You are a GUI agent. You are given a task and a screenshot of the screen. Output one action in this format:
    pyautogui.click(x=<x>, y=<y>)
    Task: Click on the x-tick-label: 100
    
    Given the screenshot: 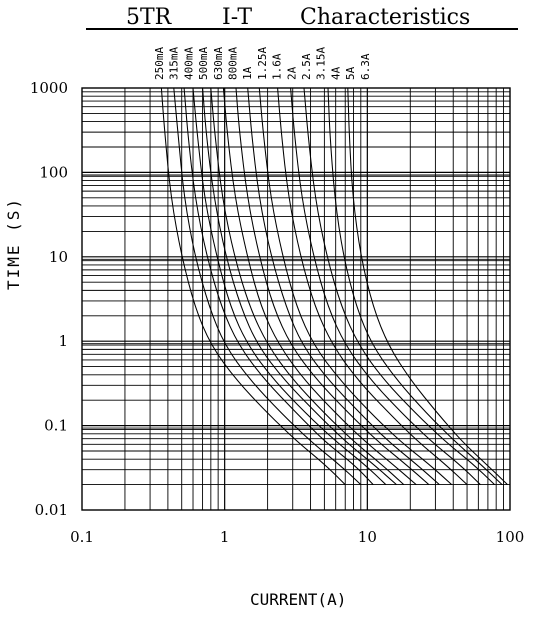 What is the action you would take?
    pyautogui.click(x=510, y=537)
    